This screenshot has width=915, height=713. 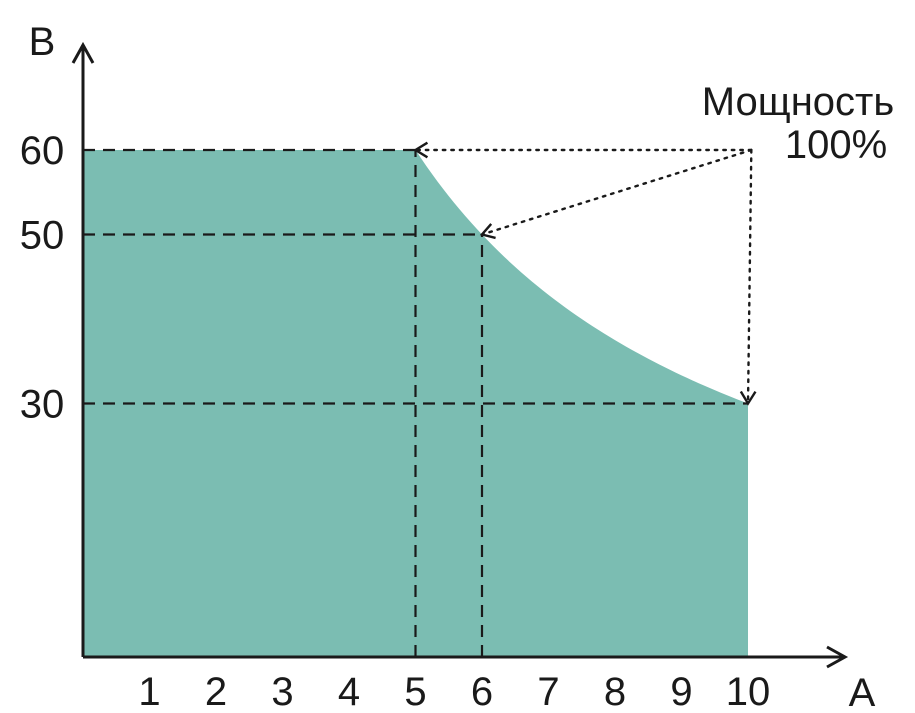 I want to click on y-tick-label: 50, so click(x=42, y=236).